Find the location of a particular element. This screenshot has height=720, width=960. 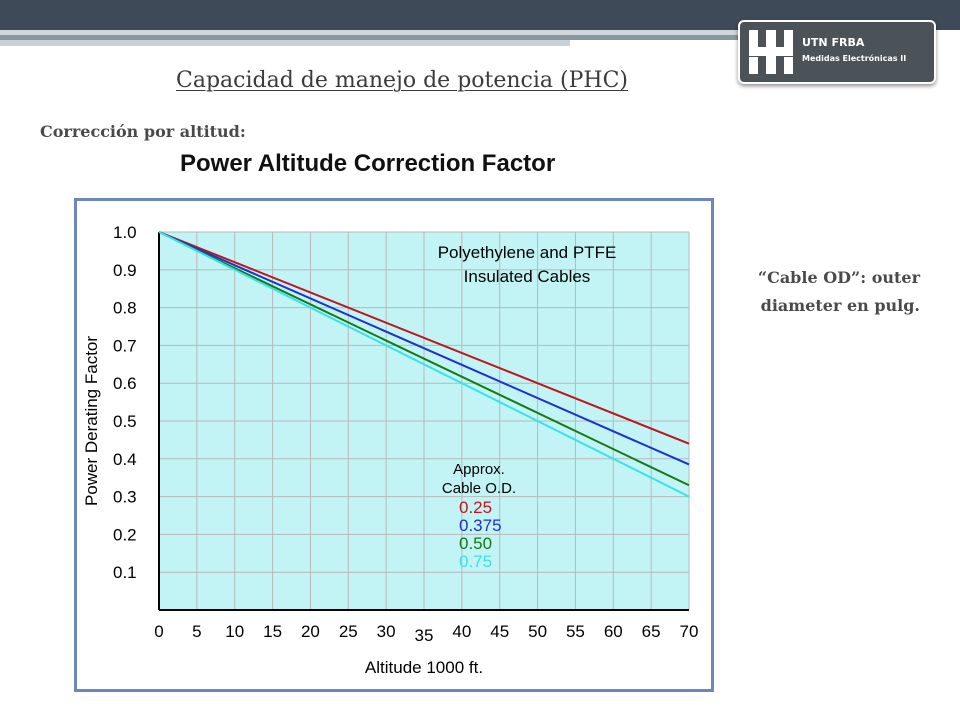

x-tick-label: 40 is located at coordinates (461, 631).